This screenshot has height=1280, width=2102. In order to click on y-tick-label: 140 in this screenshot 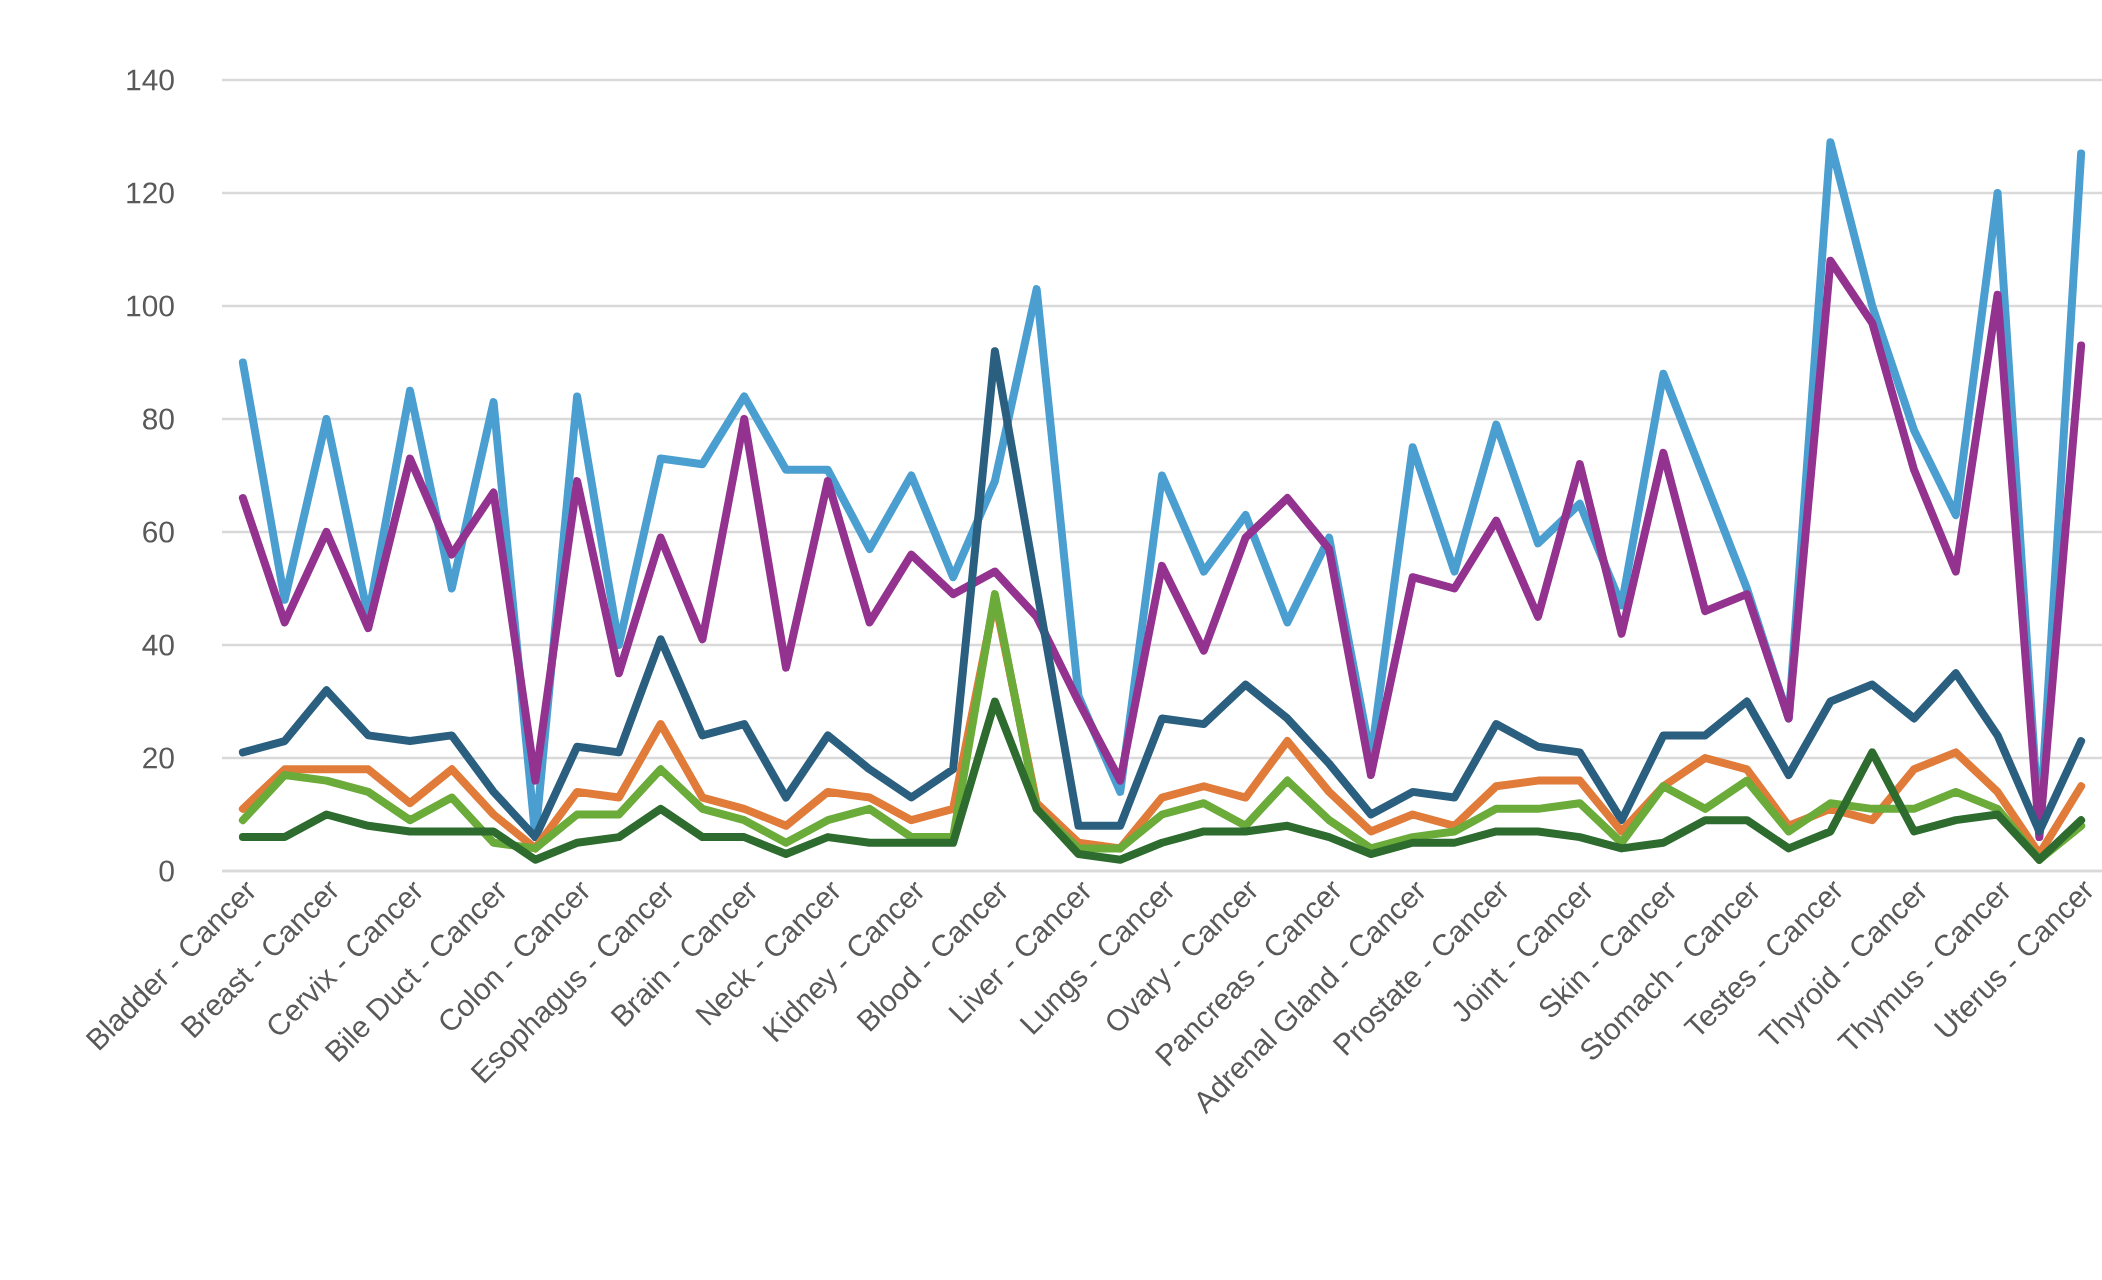, I will do `click(150, 80)`.